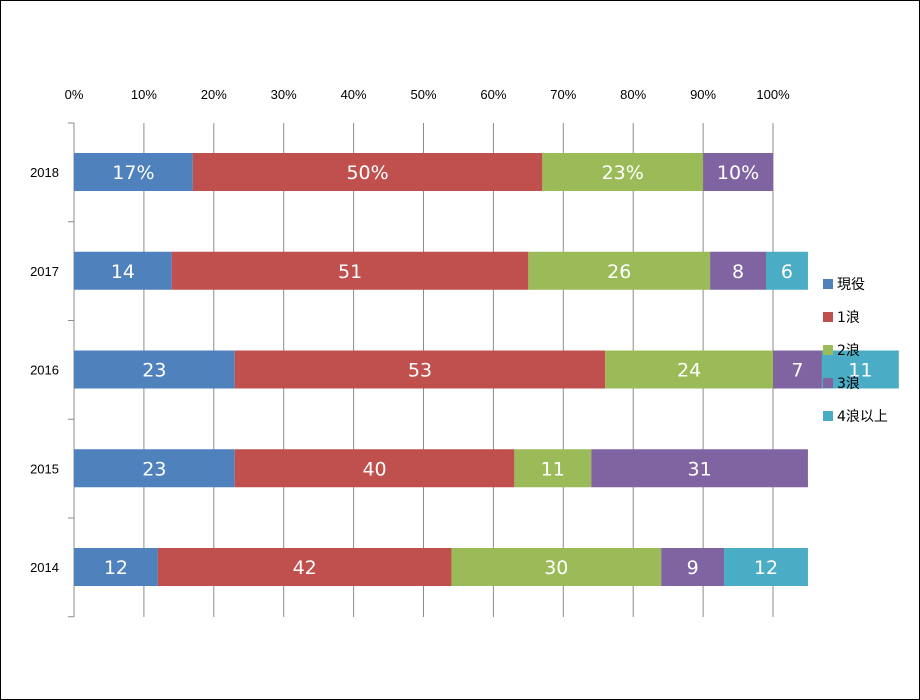  What do you see at coordinates (44, 468) in the screenshot?
I see `y-category-label: 2015` at bounding box center [44, 468].